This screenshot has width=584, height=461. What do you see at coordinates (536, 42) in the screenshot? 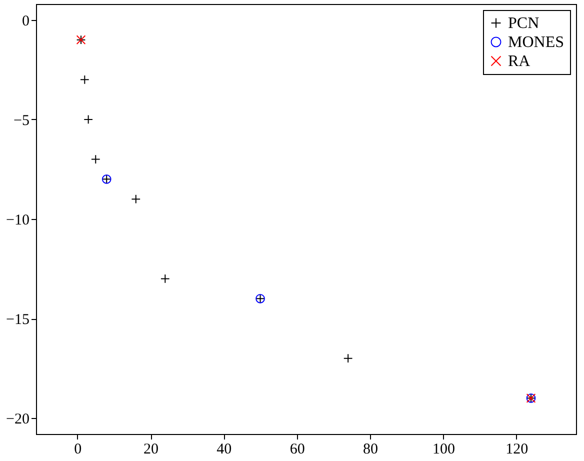
I see `legend-label: MONES` at bounding box center [536, 42].